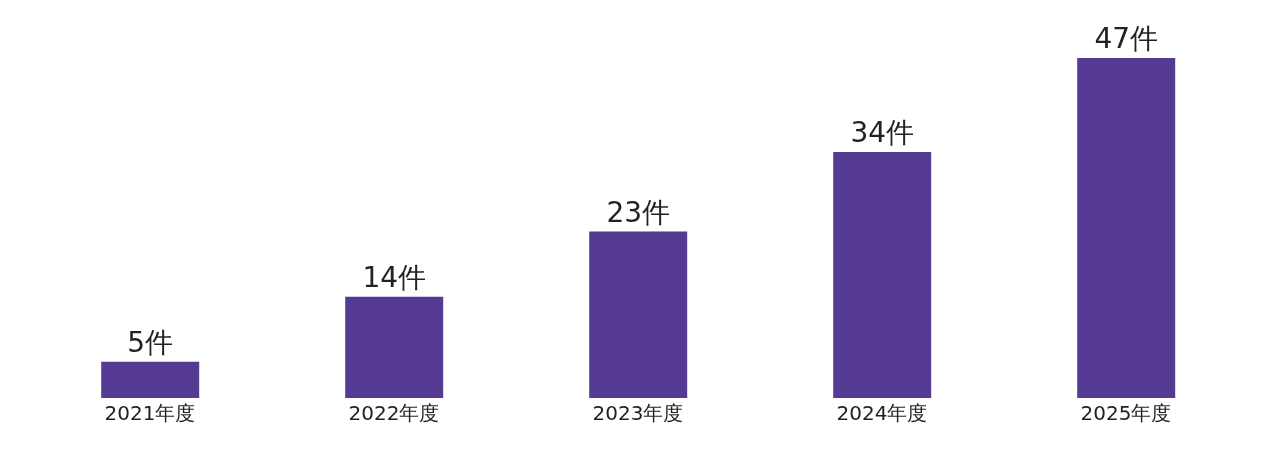  Describe the element at coordinates (882, 413) in the screenshot. I see `x-tick-label: 2024年度` at that location.